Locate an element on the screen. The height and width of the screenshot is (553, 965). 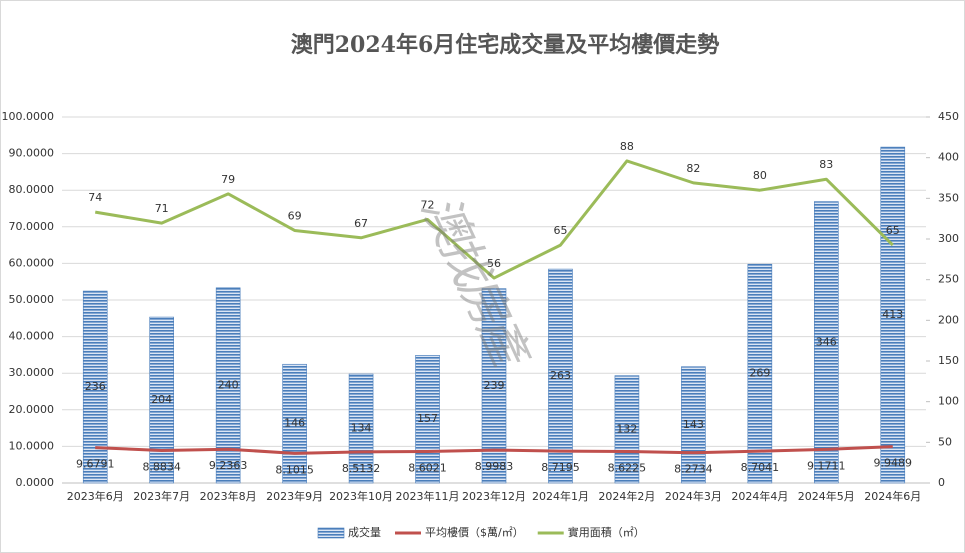
legend-label: 實用面積（㎡） is located at coordinates (606, 532).